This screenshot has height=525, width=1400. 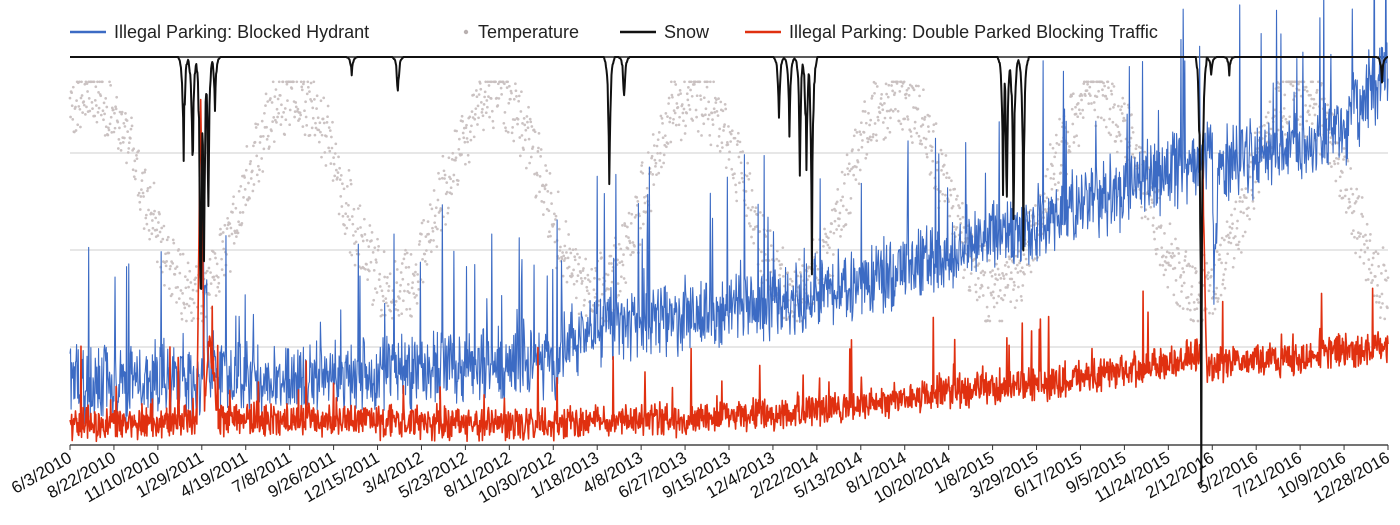 What do you see at coordinates (219, 32) in the screenshot?
I see `legend-blocked-hydrant: Illegal Parking: Blocked Hydrant` at bounding box center [219, 32].